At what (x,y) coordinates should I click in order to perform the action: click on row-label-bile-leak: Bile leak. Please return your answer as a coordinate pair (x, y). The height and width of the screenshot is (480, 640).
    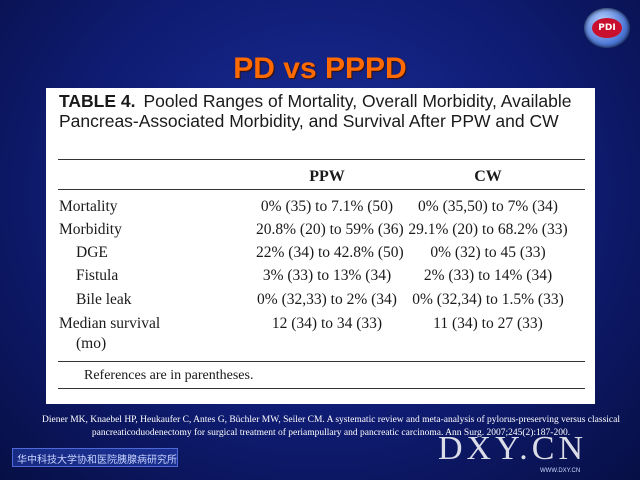
    Looking at the image, I should click on (104, 299).